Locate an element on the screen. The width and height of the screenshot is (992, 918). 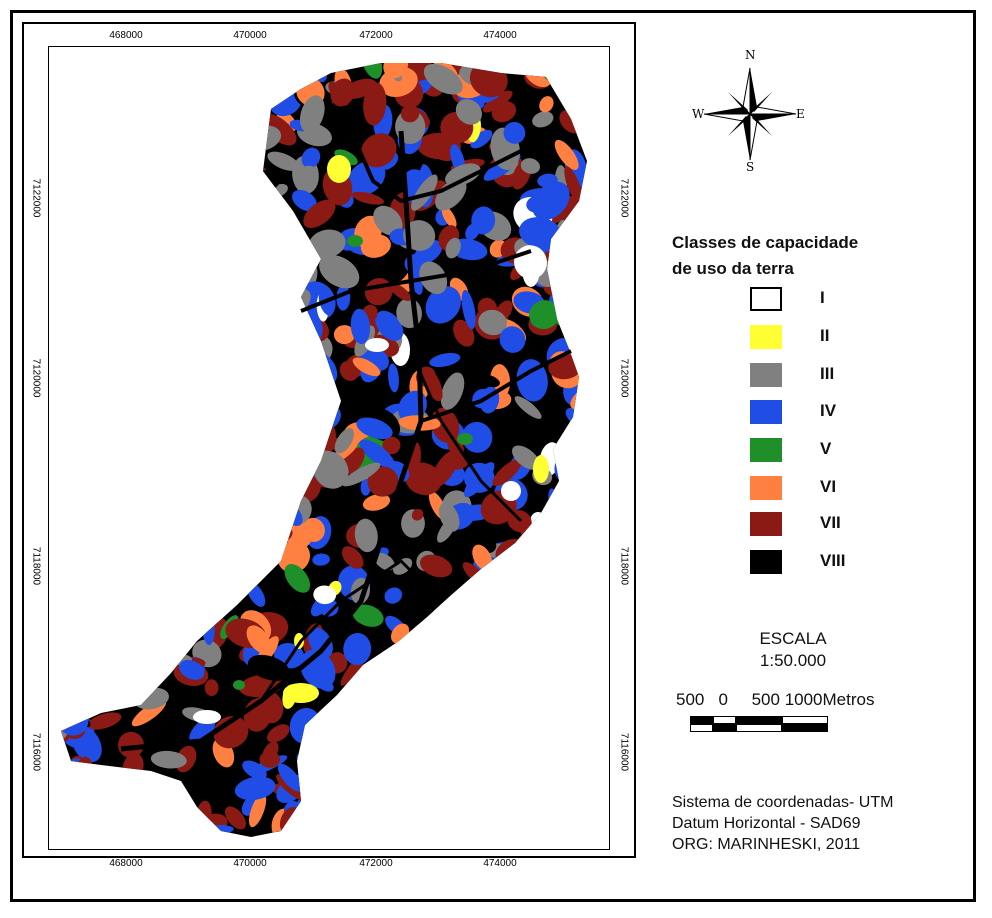
compass-south-label: S is located at coordinates (750, 167).